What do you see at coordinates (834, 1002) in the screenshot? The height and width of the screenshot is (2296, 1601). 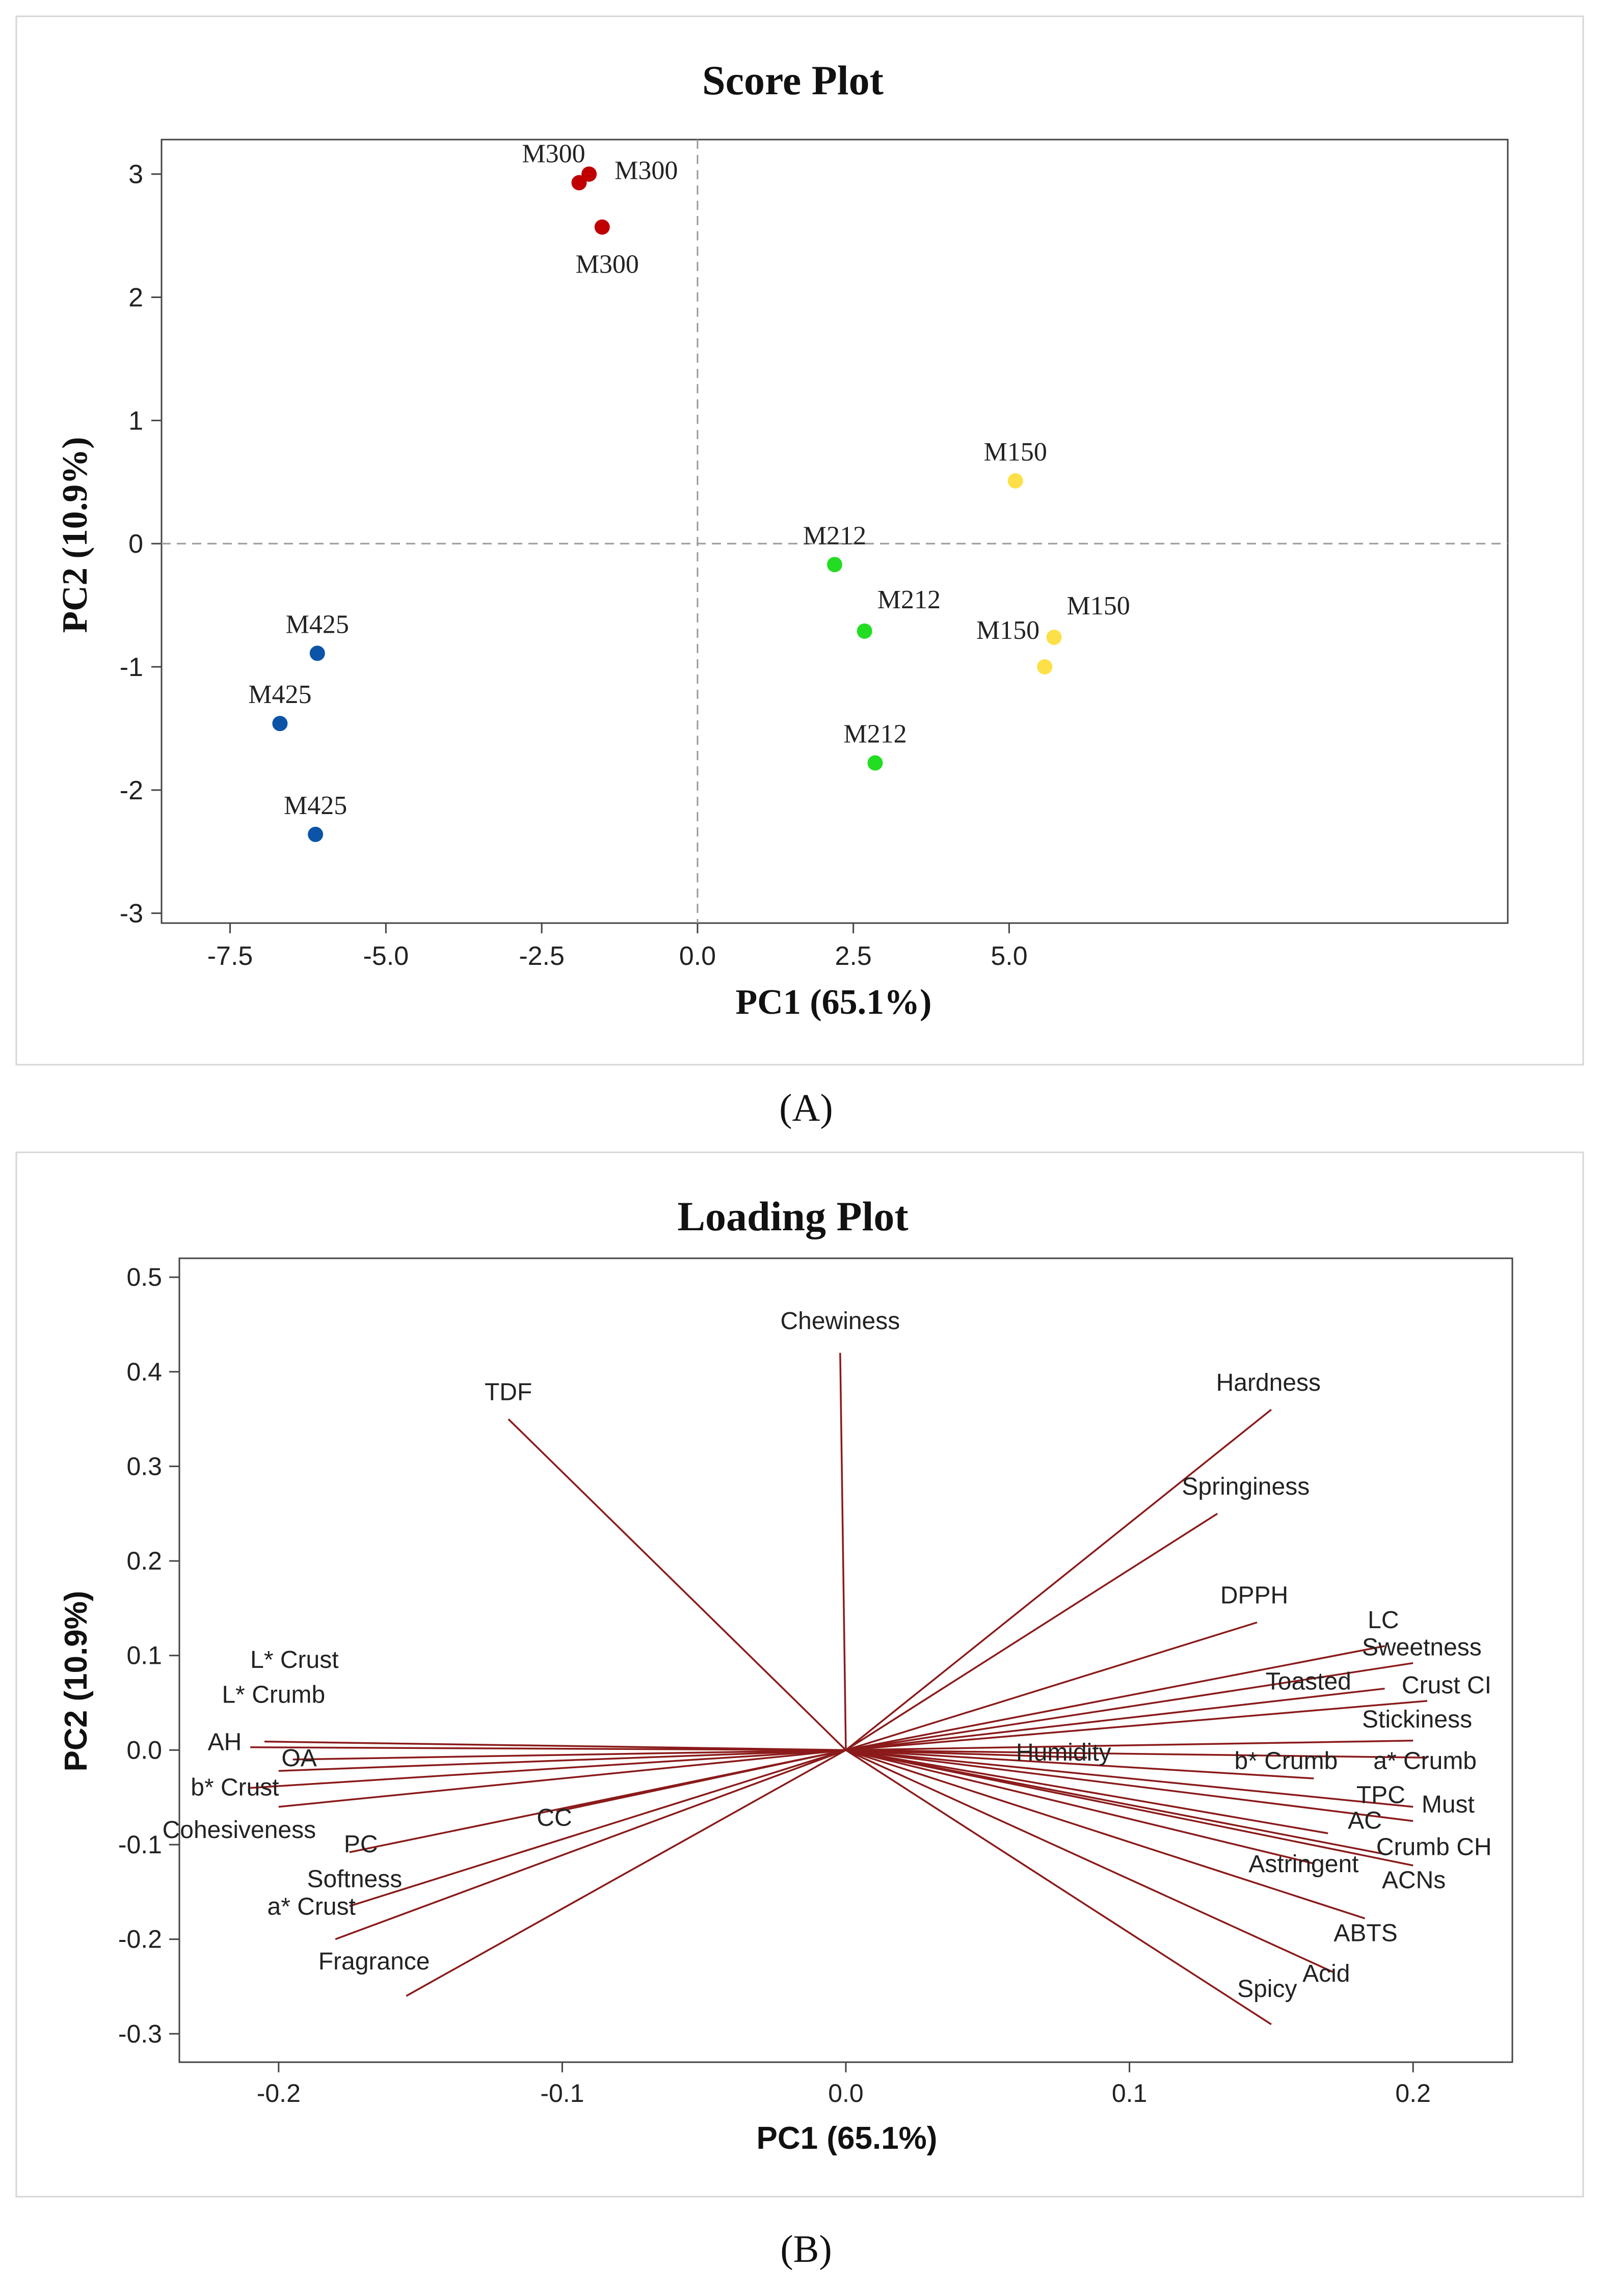 I see `panel-a-xlabel: PC1 (65.1%)` at bounding box center [834, 1002].